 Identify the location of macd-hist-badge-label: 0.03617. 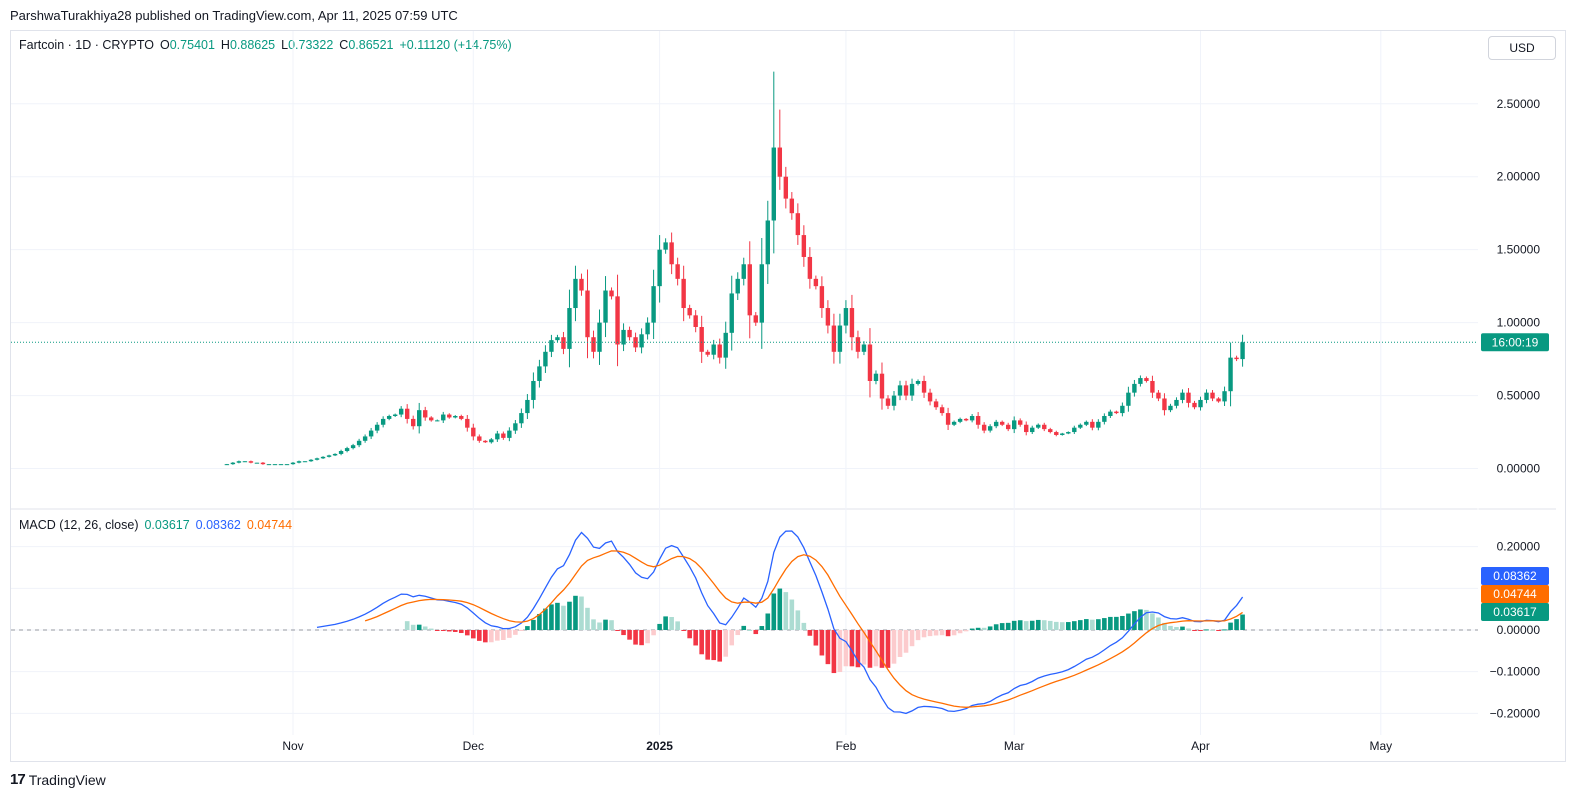
(1515, 612).